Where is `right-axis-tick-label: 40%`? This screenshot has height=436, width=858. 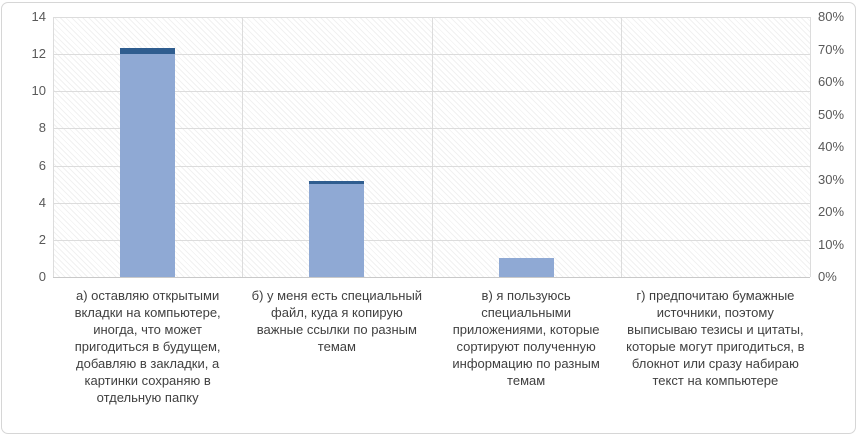
right-axis-tick-label: 40% is located at coordinates (831, 146).